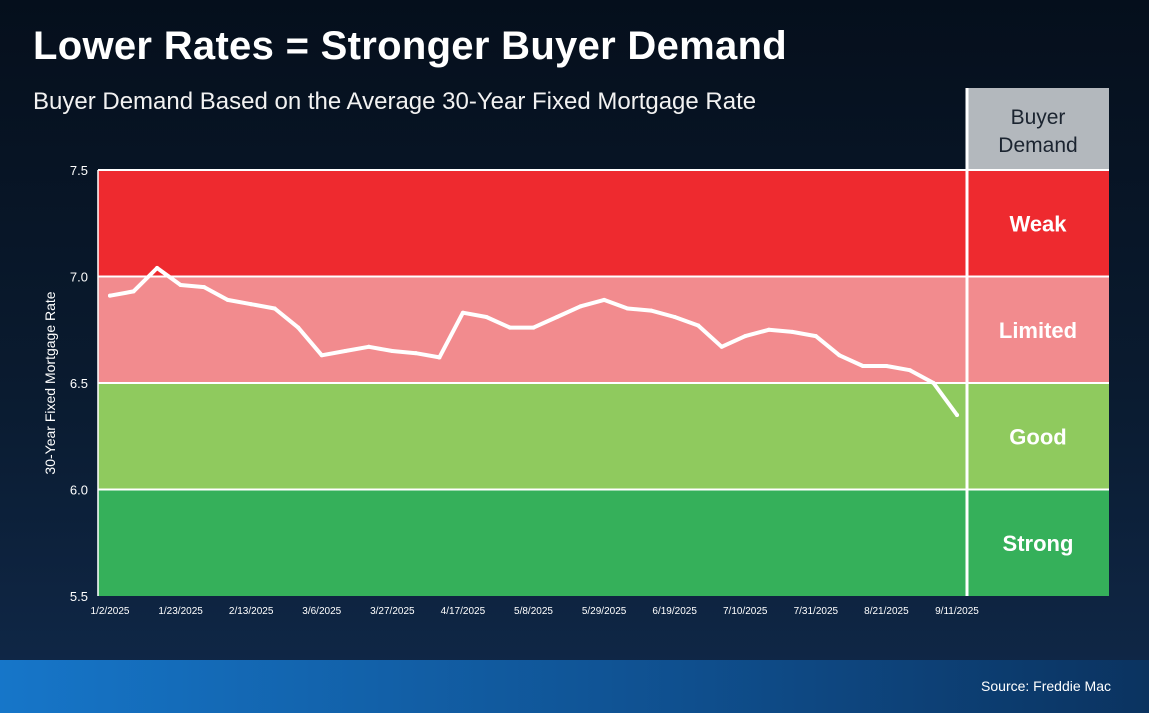 The width and height of the screenshot is (1149, 713). I want to click on legend-label-strong: Strong, so click(1038, 543).